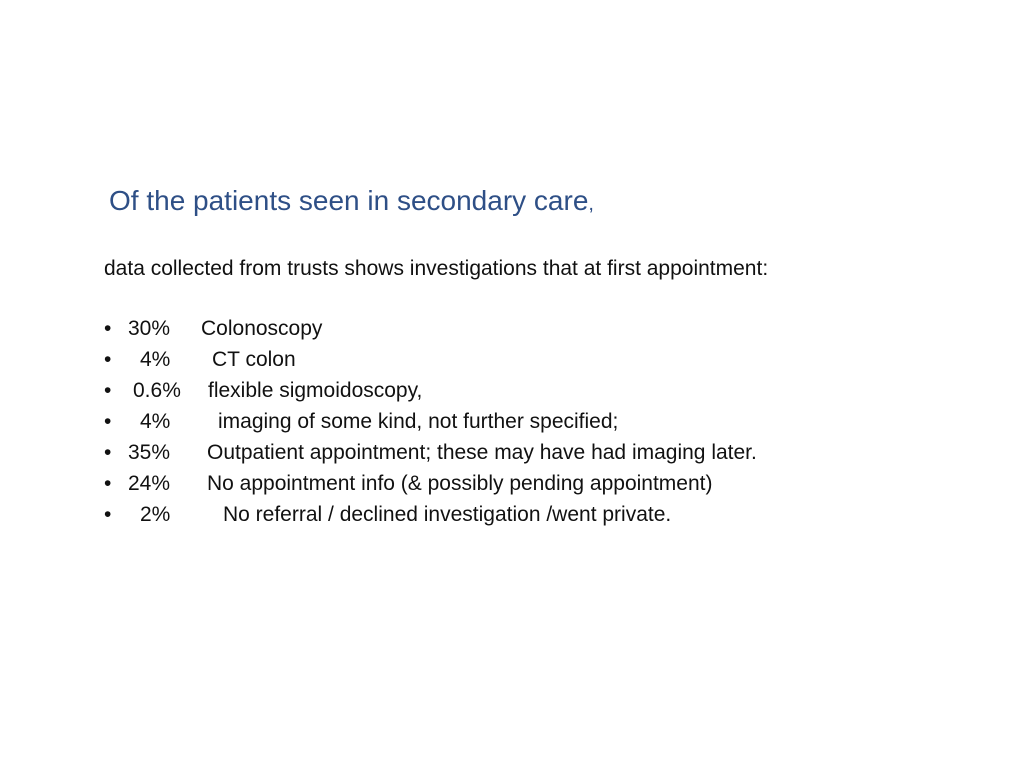 This screenshot has height=768, width=1024. Describe the element at coordinates (315, 390) in the screenshot. I see `item-label: flexible sigmoidoscopy,` at that location.